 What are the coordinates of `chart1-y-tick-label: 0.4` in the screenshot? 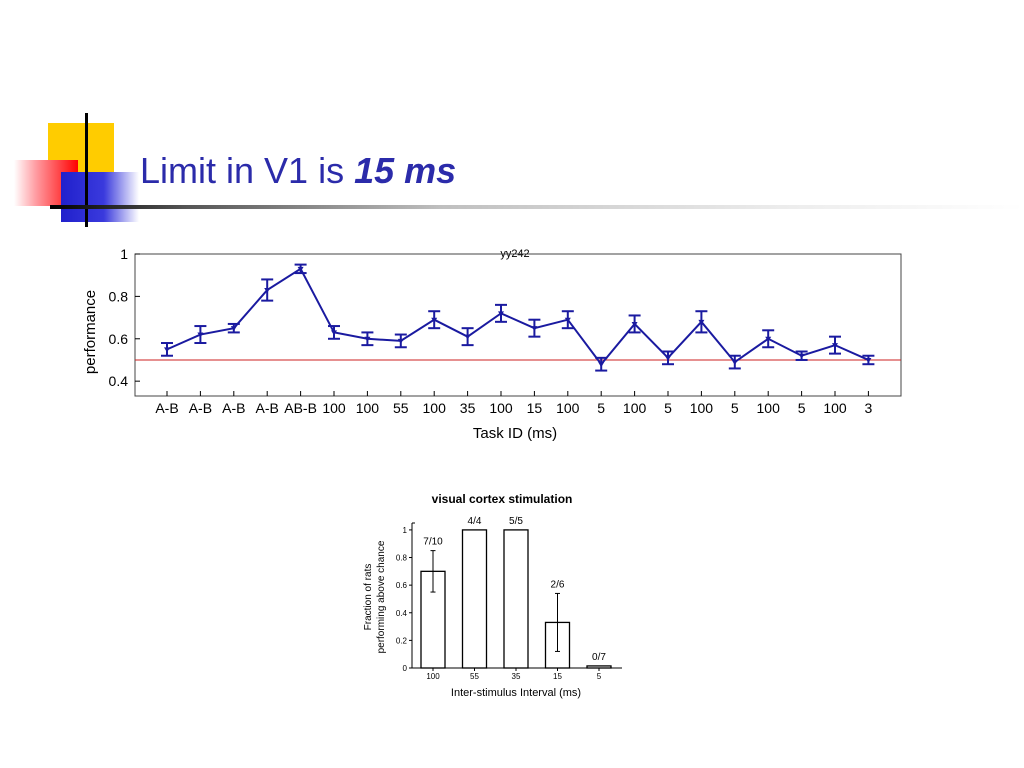 It's located at (119, 381).